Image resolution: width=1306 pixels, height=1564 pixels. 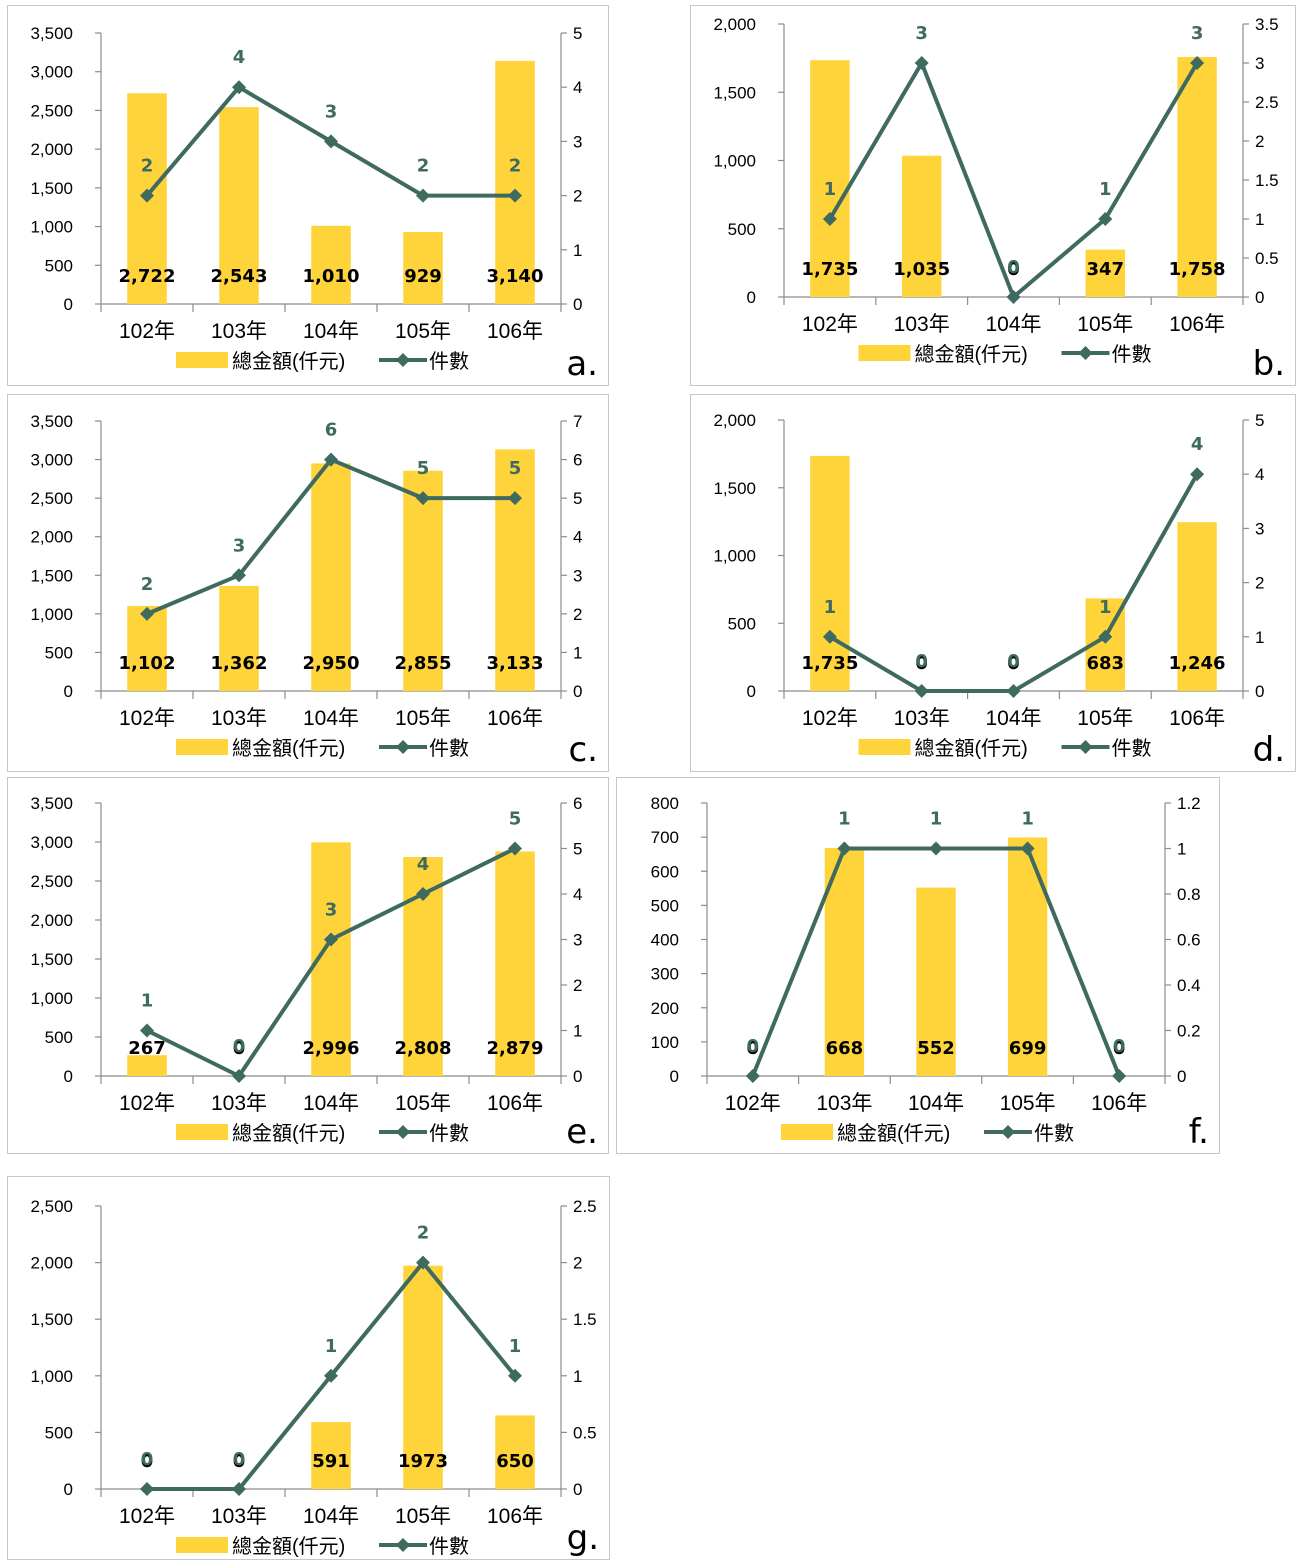 I want to click on bar-data-label: 267, so click(x=147, y=1048).